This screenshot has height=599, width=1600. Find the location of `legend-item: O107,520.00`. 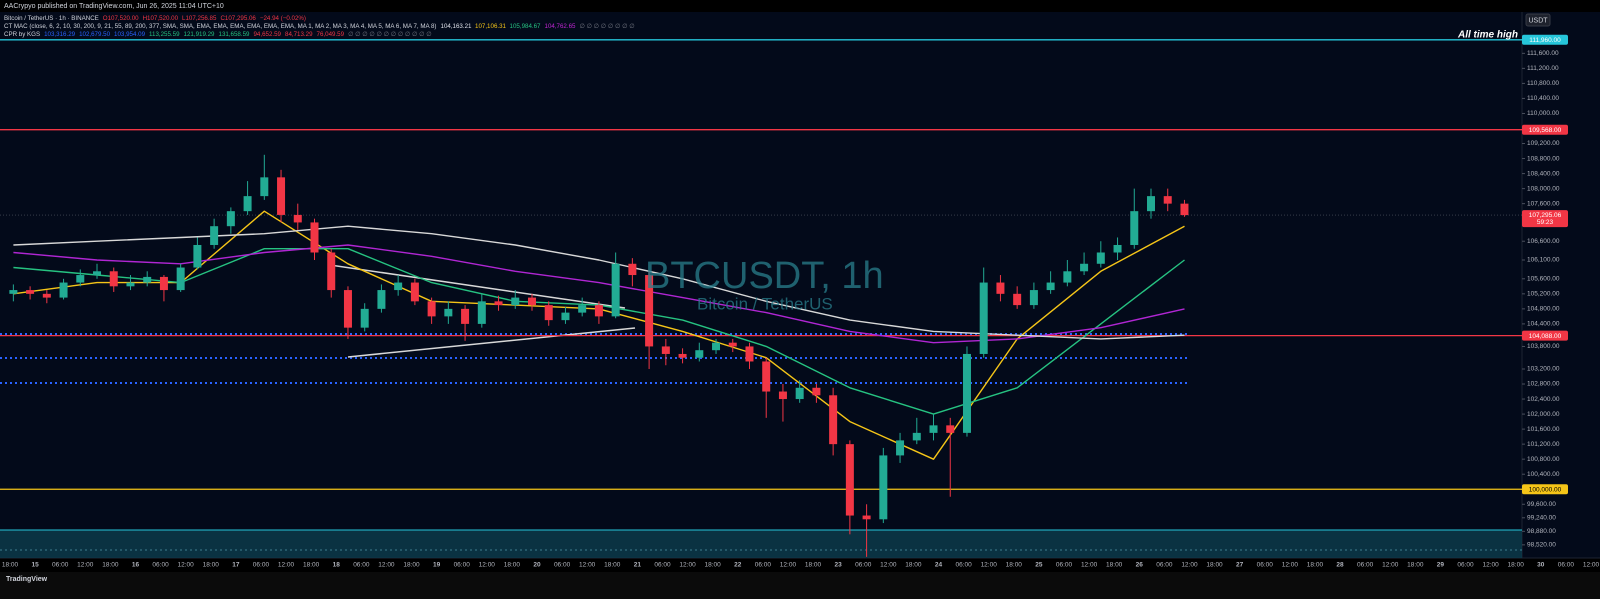

legend-item: O107,520.00 is located at coordinates (121, 18).